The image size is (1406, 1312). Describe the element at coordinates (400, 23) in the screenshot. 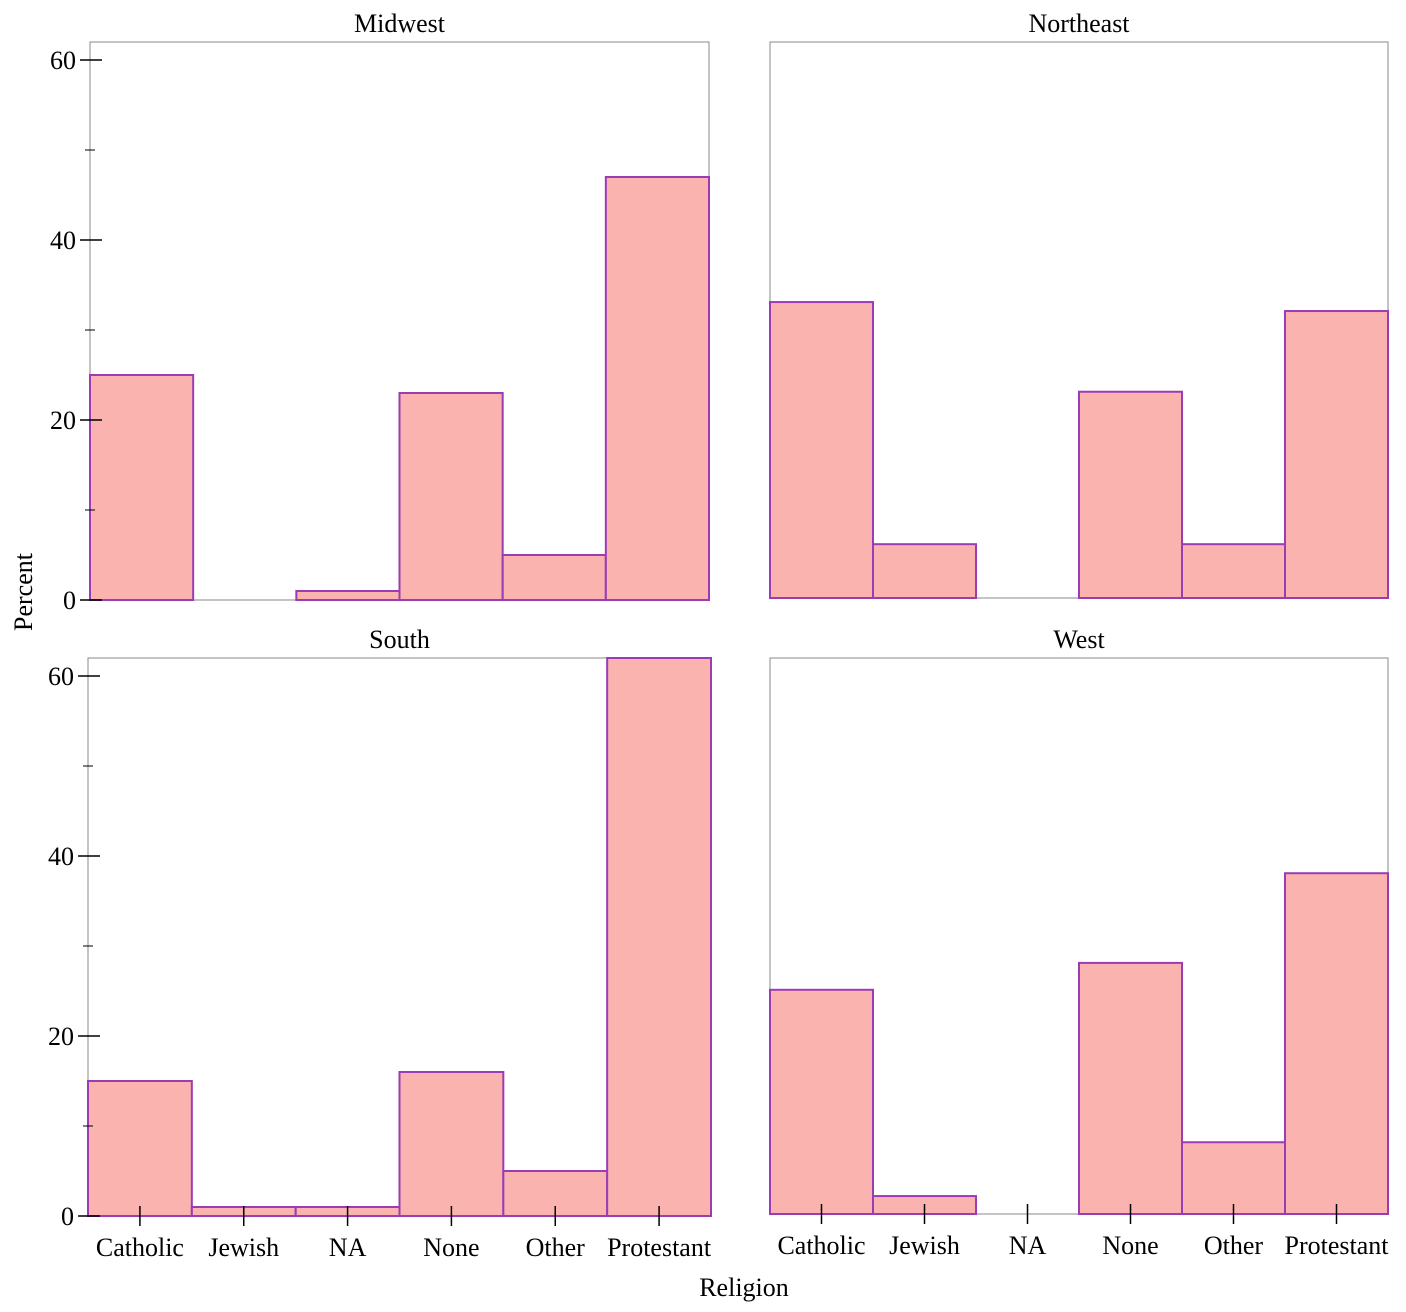

I see `panel-title: Midwest` at that location.